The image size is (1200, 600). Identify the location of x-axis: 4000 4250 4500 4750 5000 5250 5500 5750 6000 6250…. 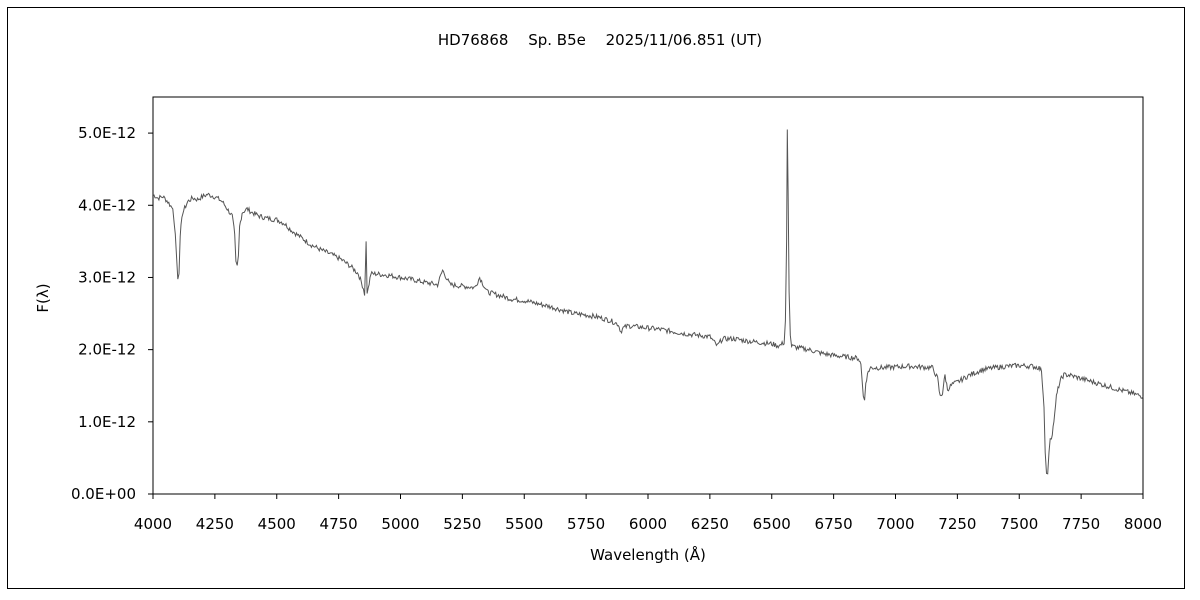
(648, 513).